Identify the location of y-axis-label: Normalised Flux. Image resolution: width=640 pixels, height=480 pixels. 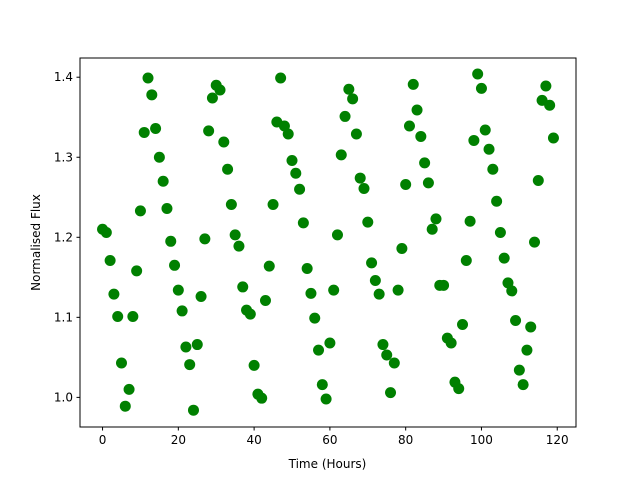
(36, 242).